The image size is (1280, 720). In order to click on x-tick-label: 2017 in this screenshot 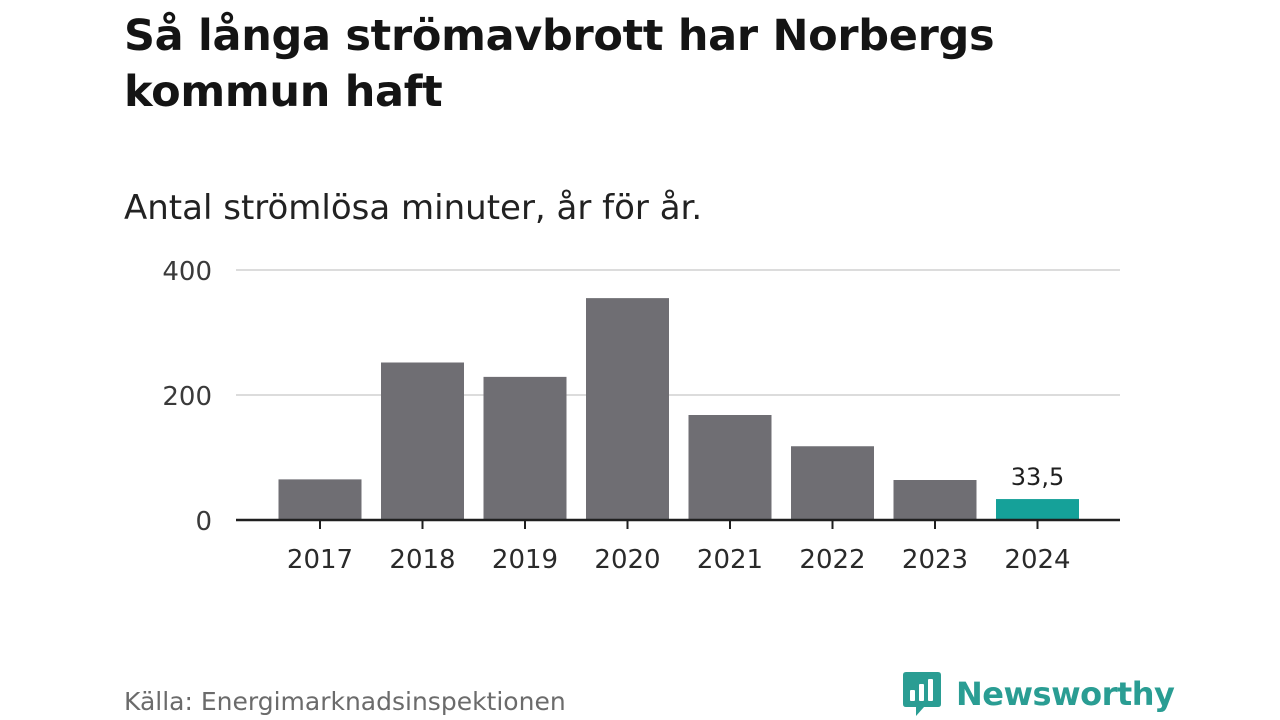, I will do `click(320, 560)`.